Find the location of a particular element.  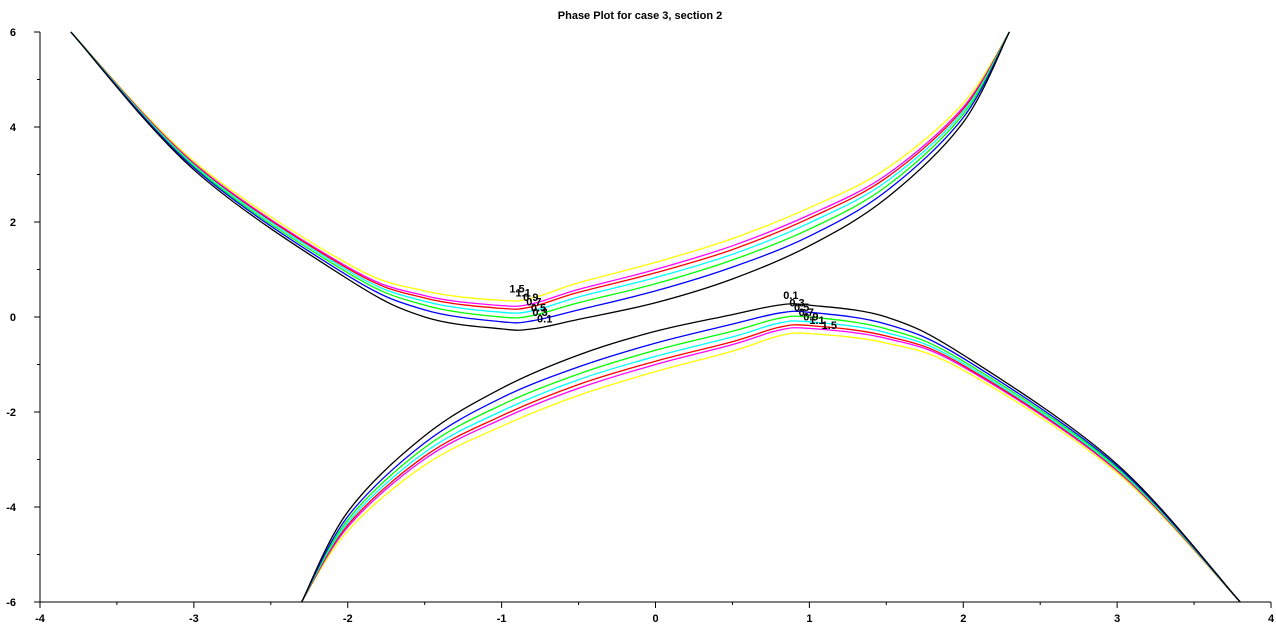

x-tick-label: -4 is located at coordinates (40, 619).